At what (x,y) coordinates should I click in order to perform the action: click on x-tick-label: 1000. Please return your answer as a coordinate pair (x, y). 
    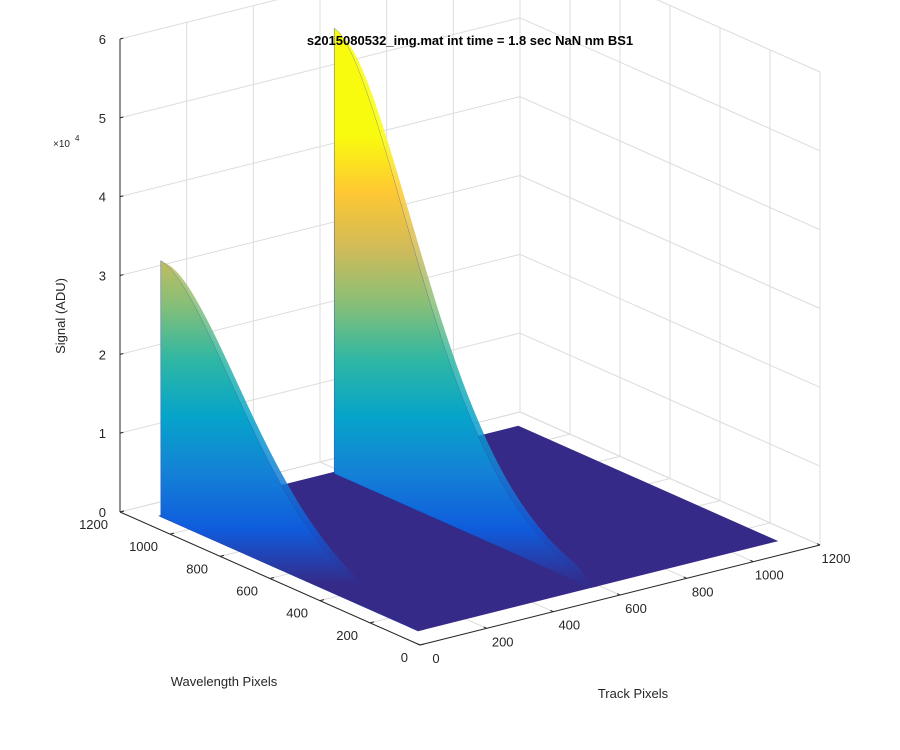
    Looking at the image, I should click on (769, 575).